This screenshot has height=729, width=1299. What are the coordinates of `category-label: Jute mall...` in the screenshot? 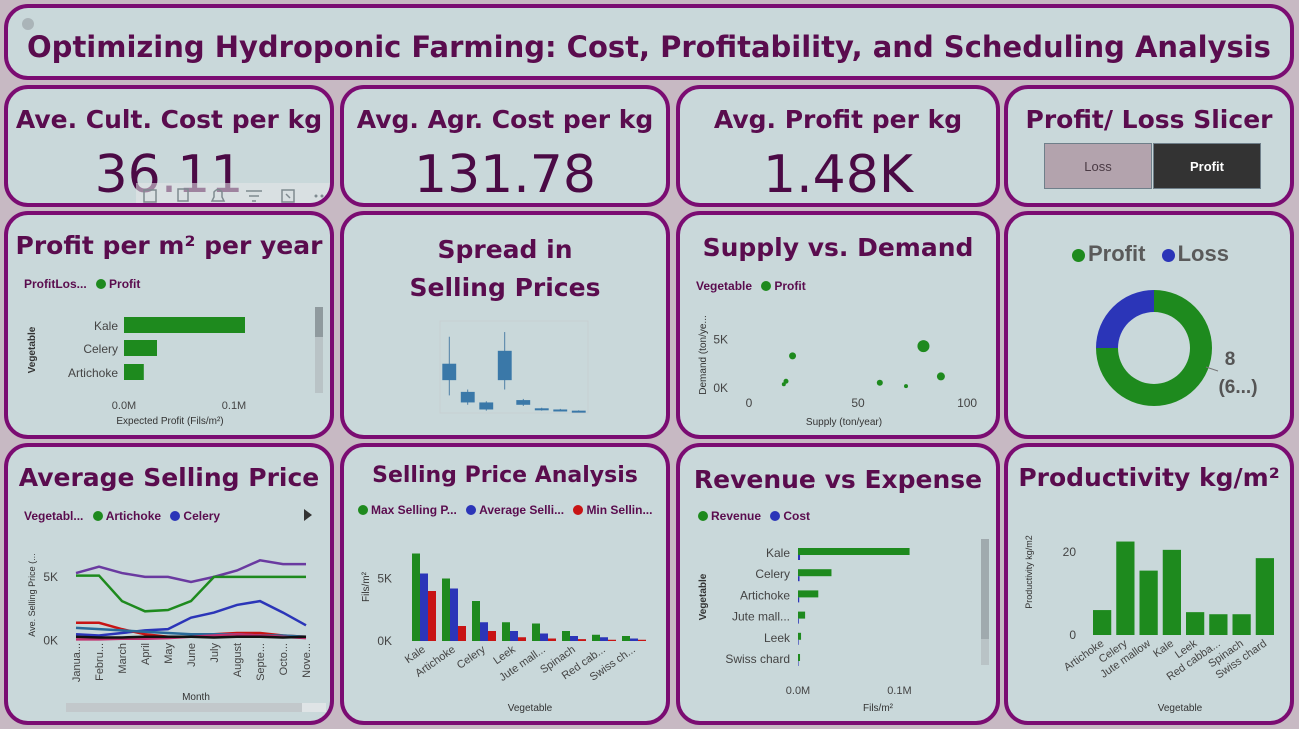 It's located at (761, 617).